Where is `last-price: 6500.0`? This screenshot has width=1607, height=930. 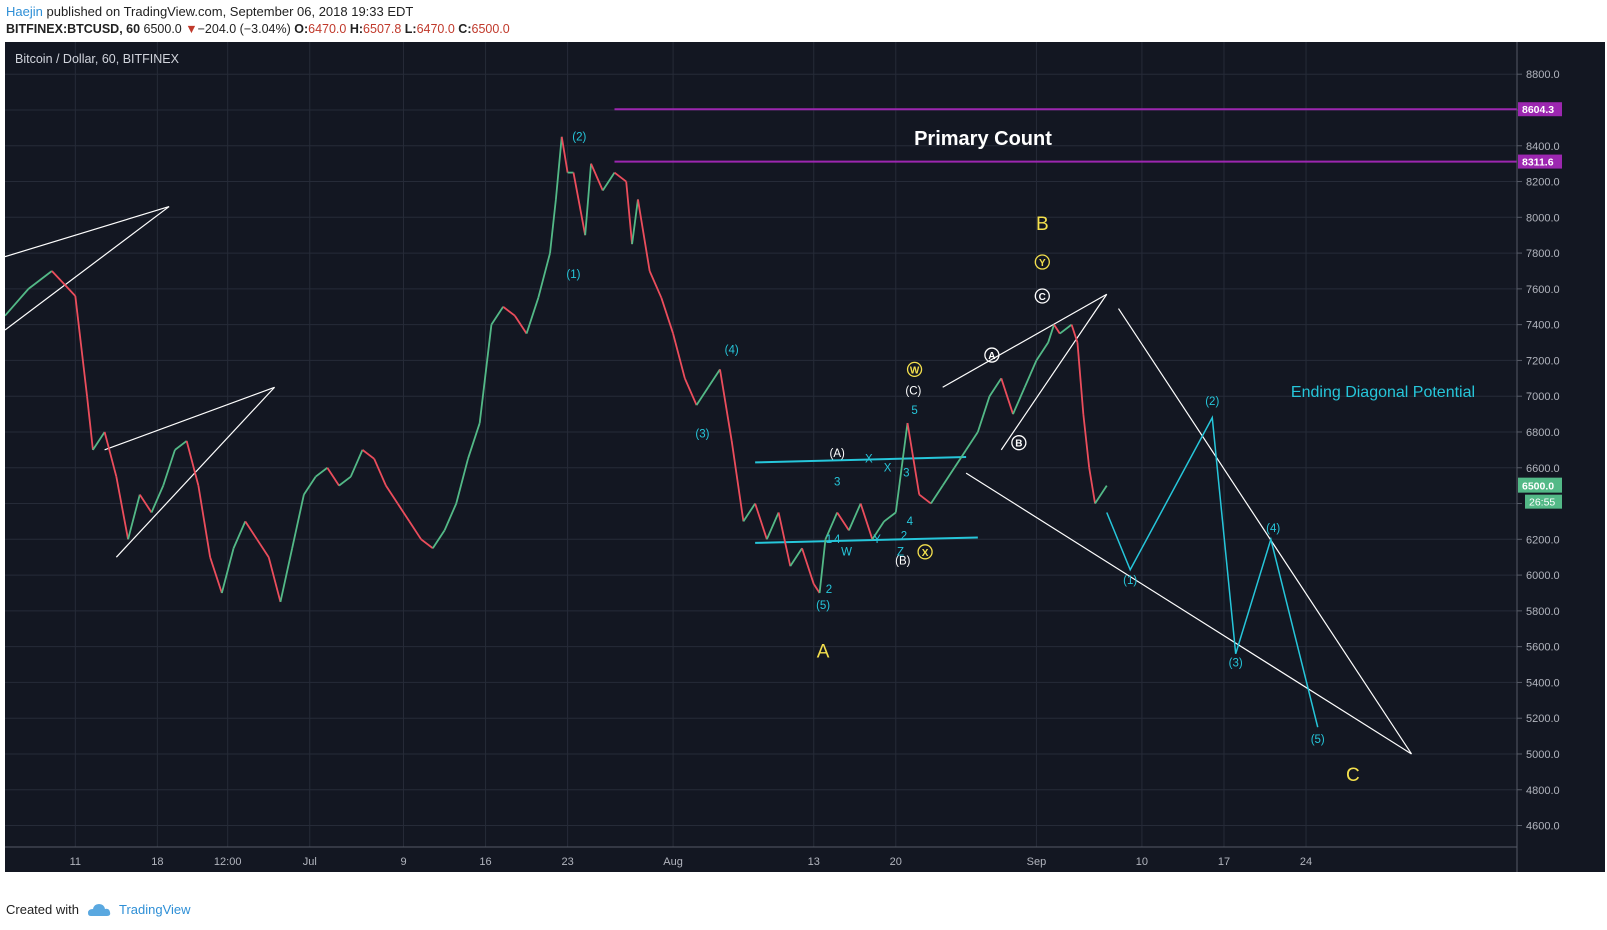 last-price: 6500.0 is located at coordinates (162, 29).